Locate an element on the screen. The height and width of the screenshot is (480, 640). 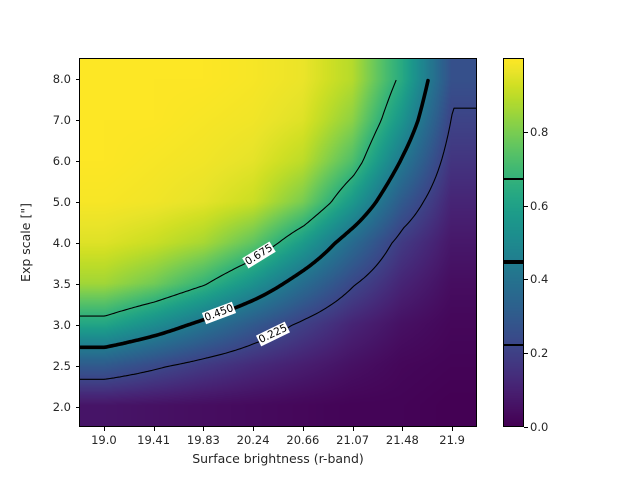
colorbar-contour-mark-0p225 is located at coordinates (513, 345).